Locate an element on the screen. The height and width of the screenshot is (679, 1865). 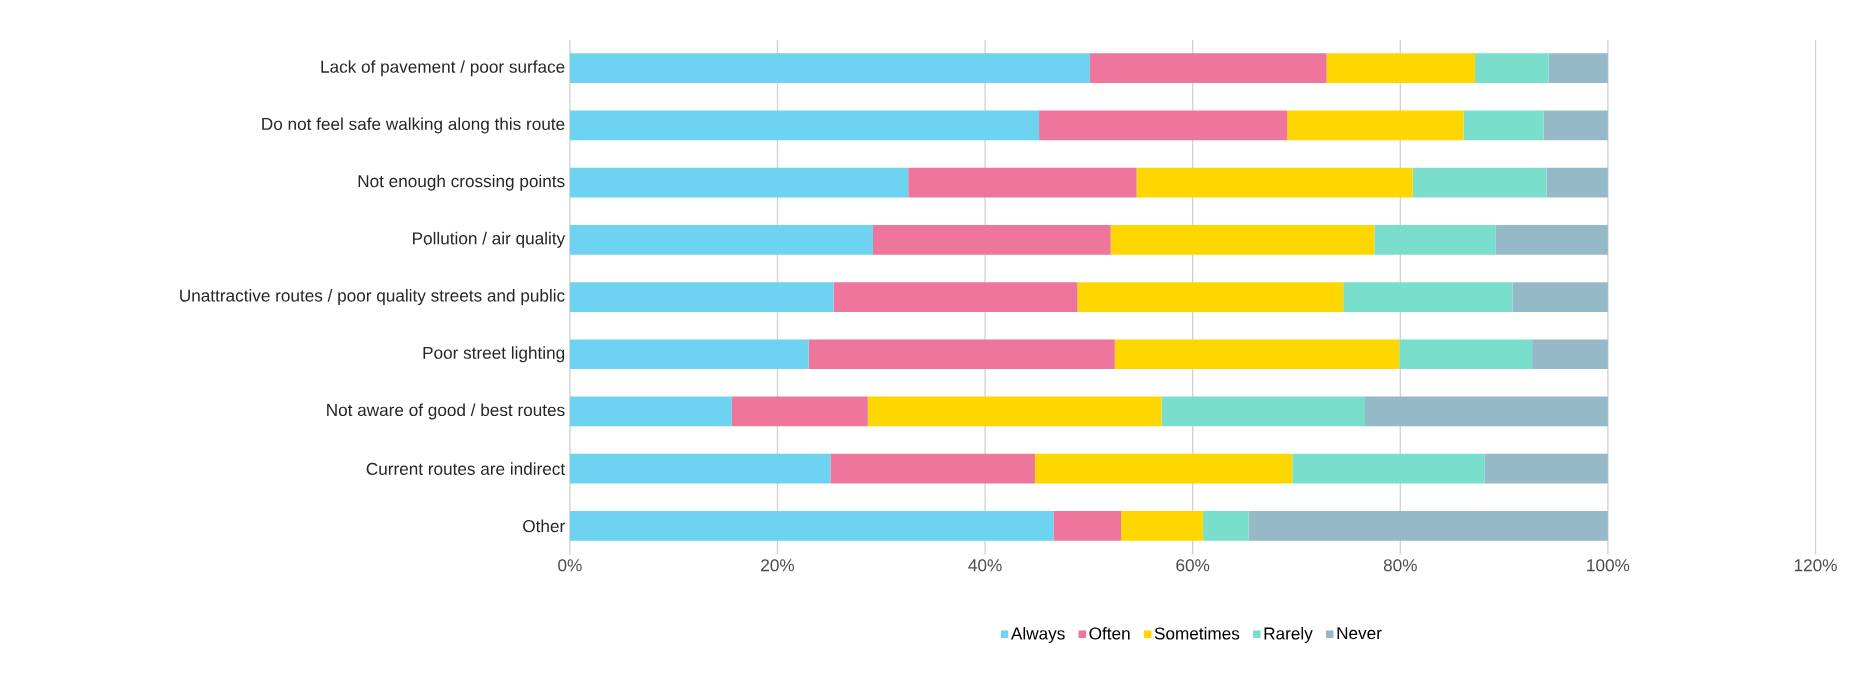
y-tick-label: Lack of pavement / poor surface is located at coordinates (443, 68).